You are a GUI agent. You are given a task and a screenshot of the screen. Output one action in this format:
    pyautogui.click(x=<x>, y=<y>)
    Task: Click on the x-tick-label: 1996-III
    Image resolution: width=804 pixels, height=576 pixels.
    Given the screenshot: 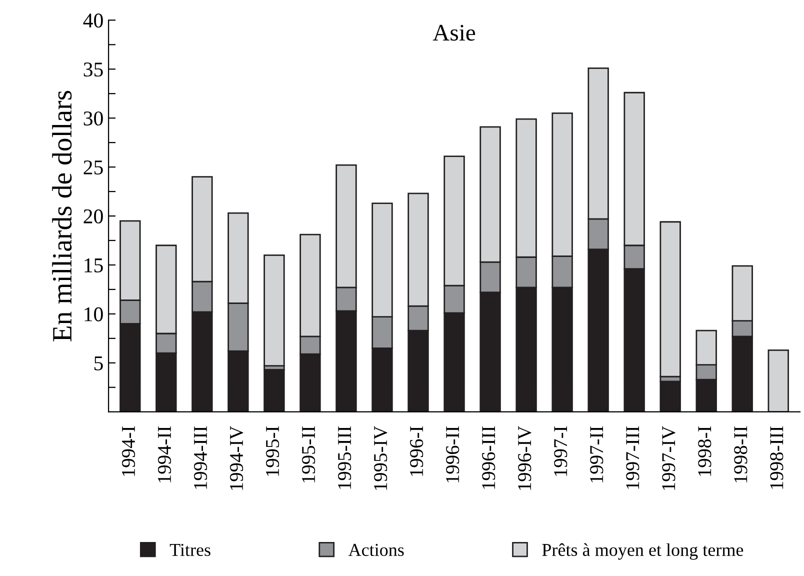 What is the action you would take?
    pyautogui.click(x=489, y=457)
    